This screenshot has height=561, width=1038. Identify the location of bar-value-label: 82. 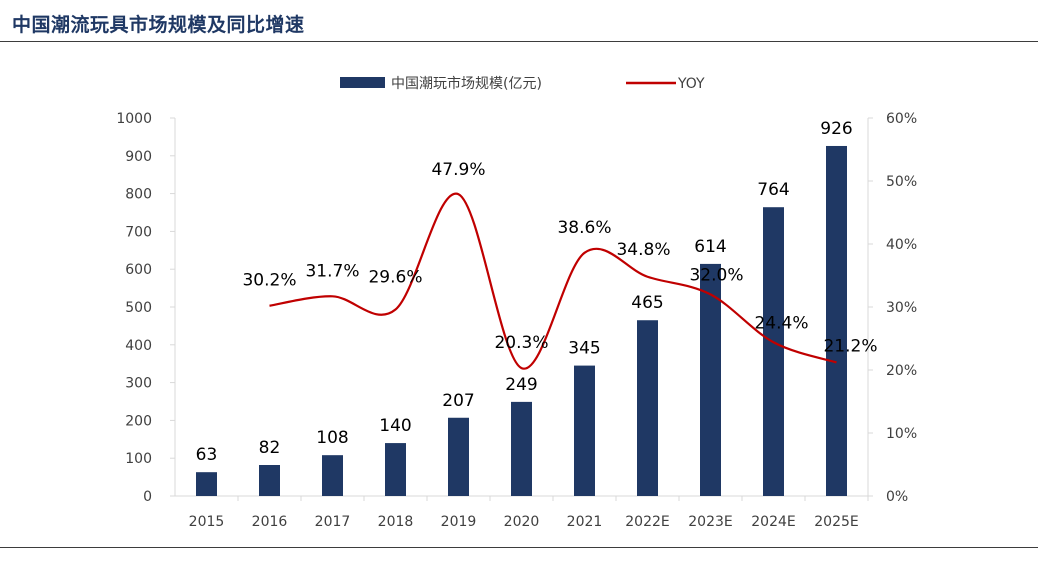
(270, 448).